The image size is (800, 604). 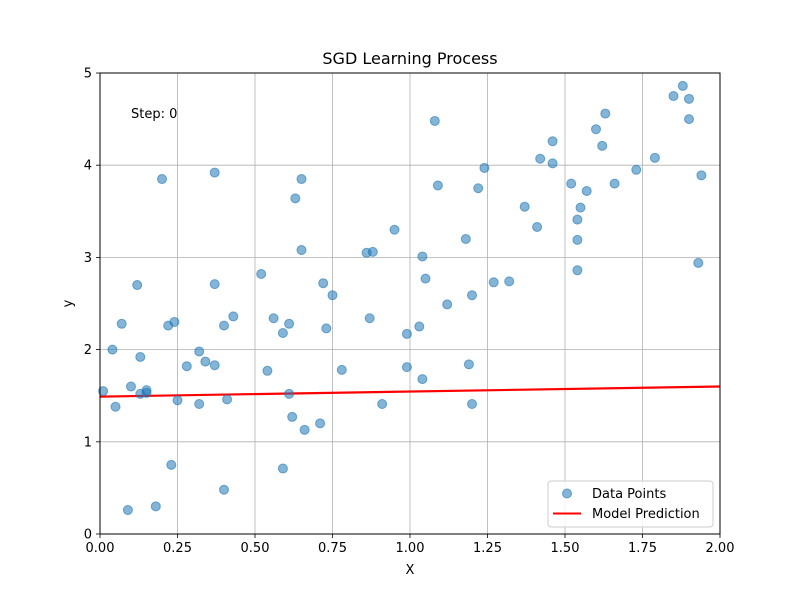 I want to click on x-tick-label: 1.00, so click(x=410, y=548).